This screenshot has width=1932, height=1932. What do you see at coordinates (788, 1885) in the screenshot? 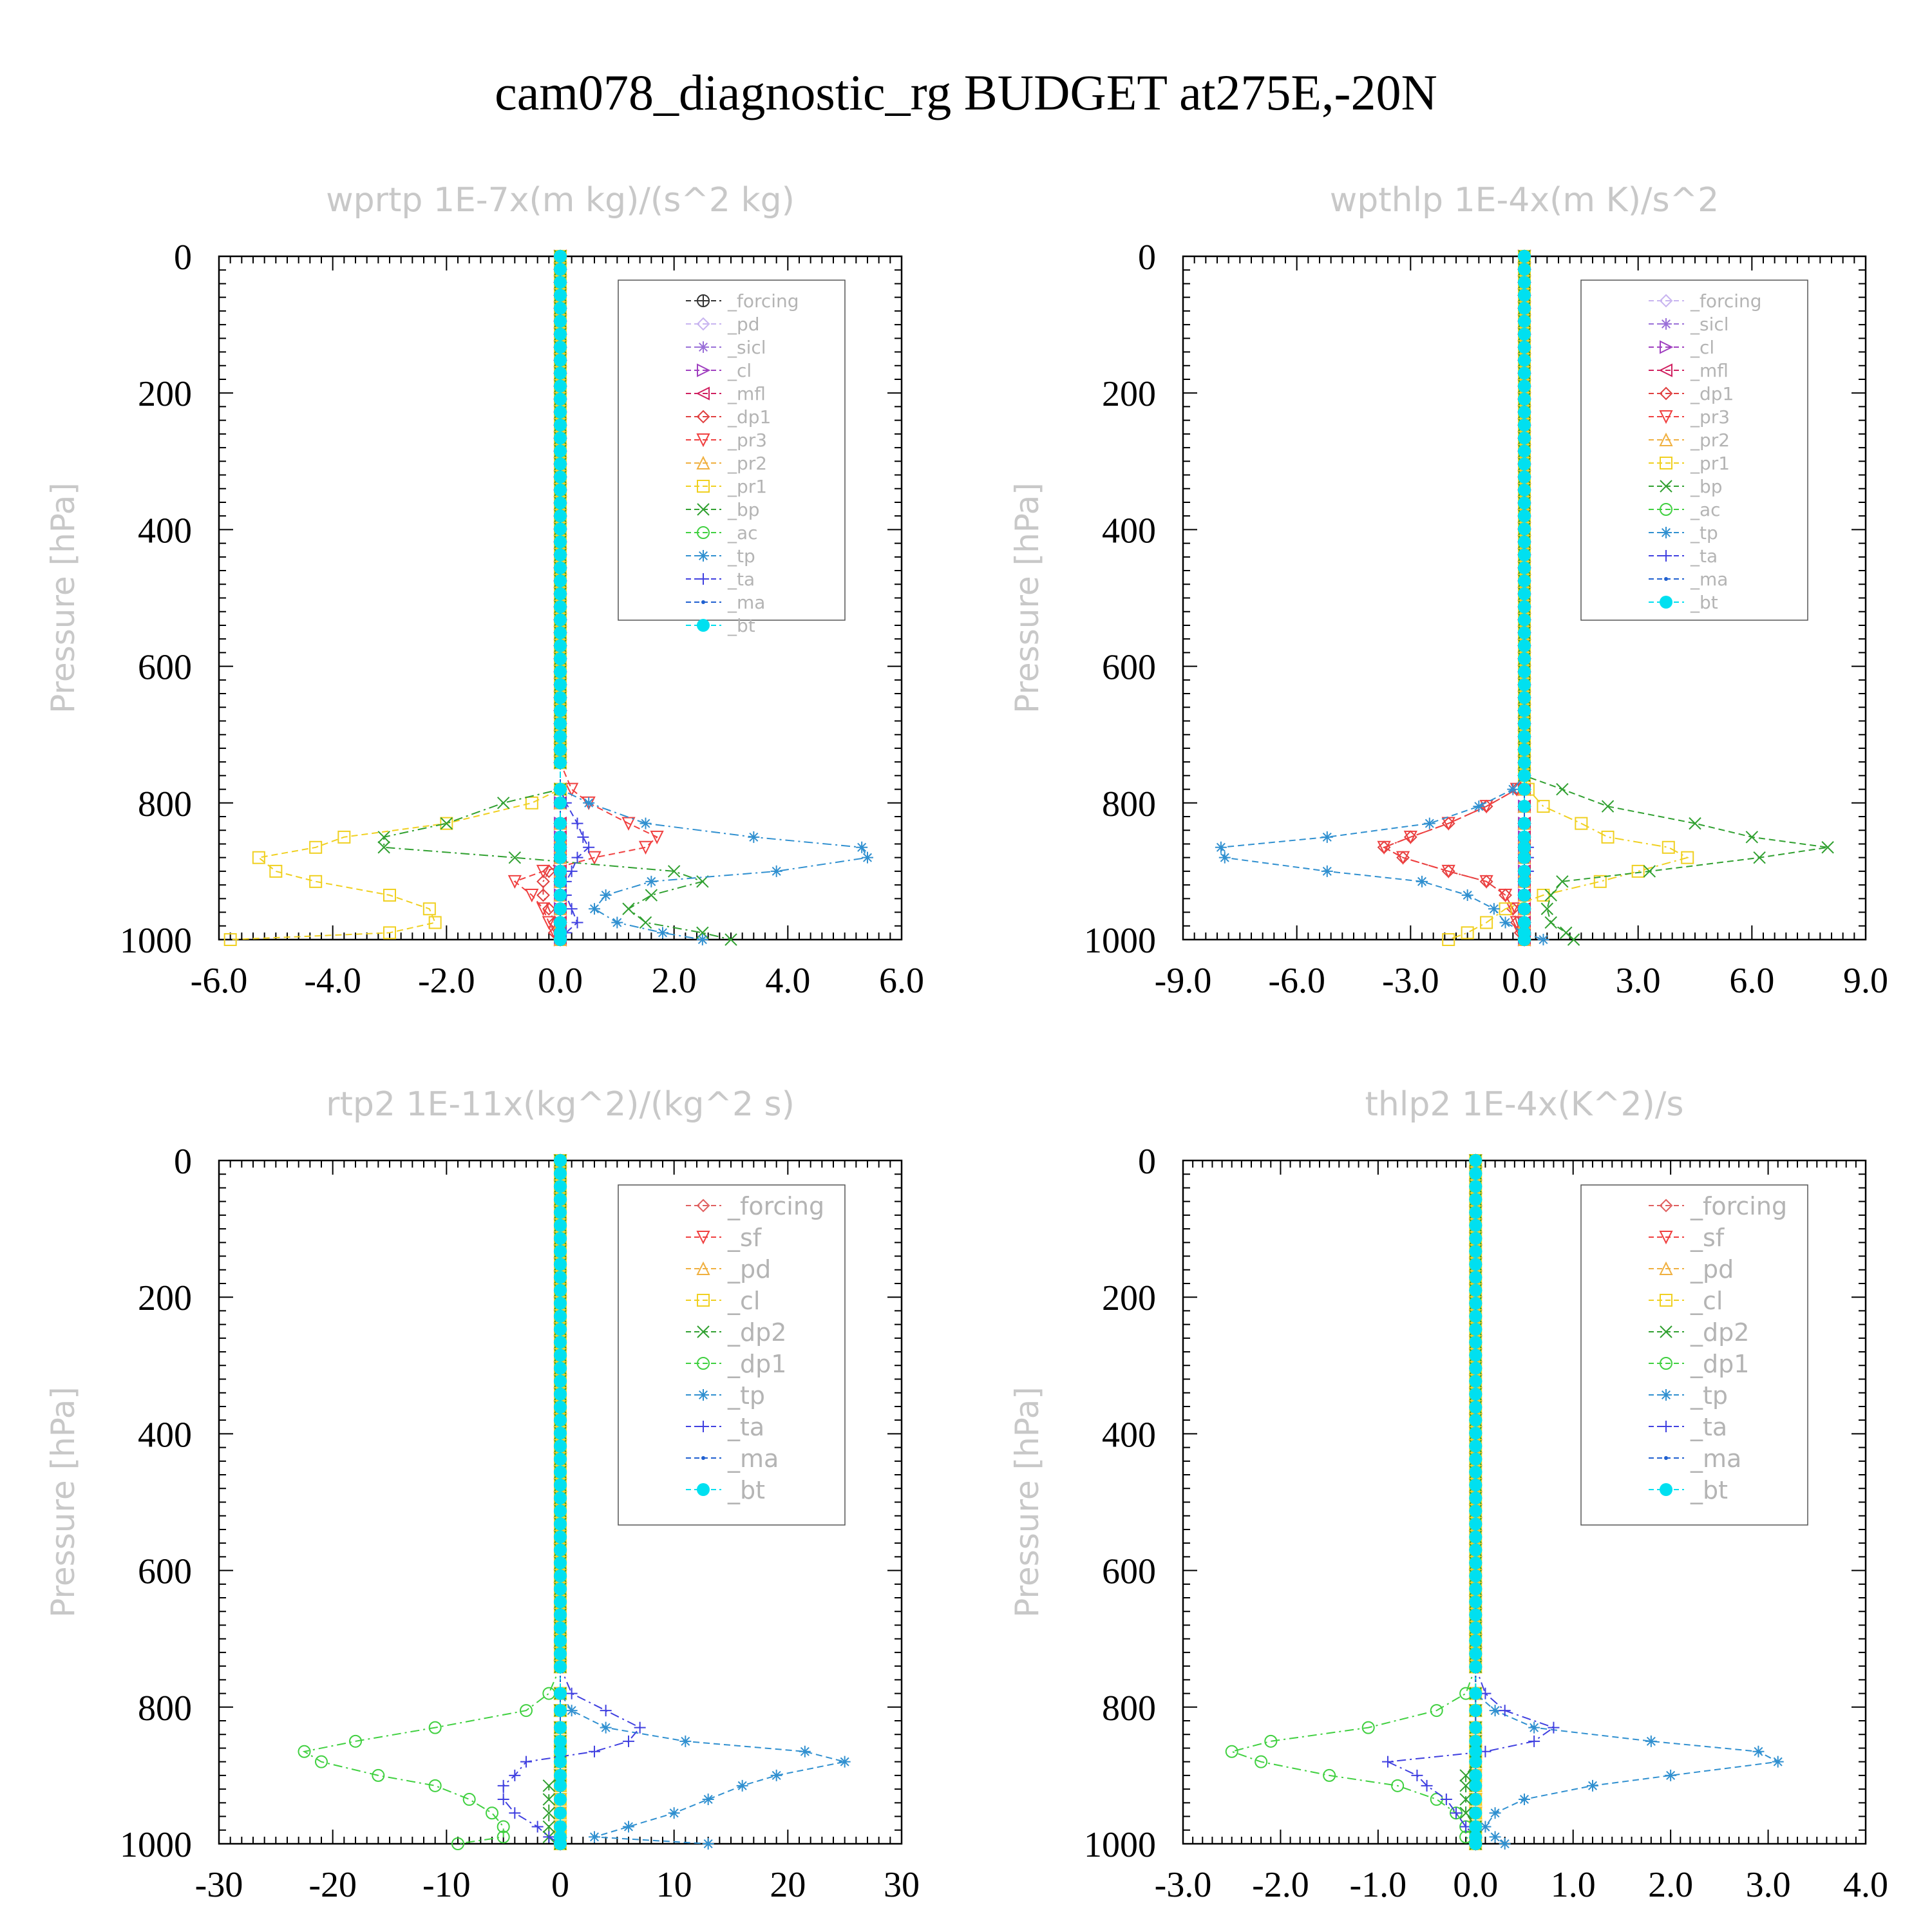
I see `x-tick-label: 20` at bounding box center [788, 1885].